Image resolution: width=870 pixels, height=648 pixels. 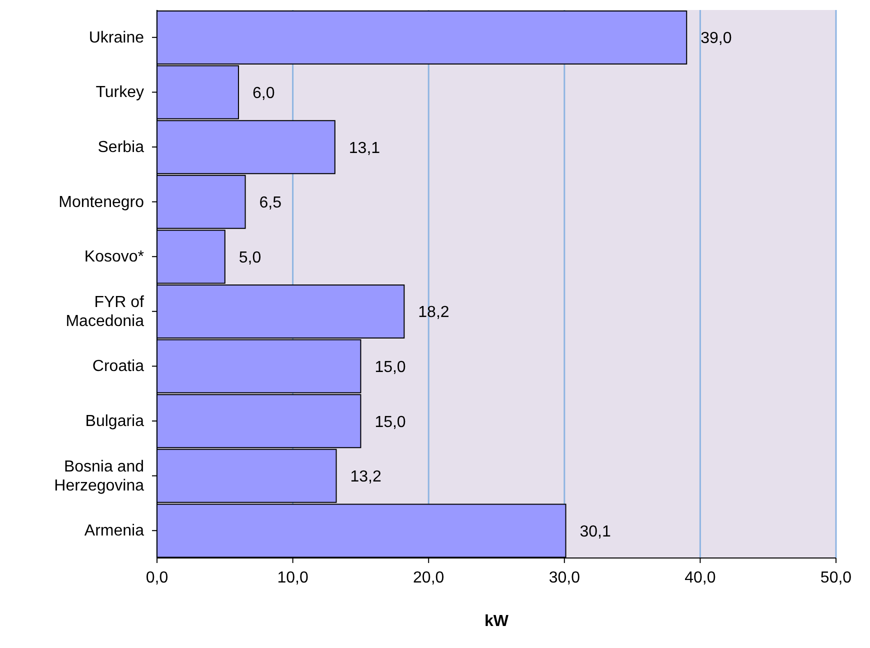 What do you see at coordinates (157, 577) in the screenshot?
I see `x-tick-label: 0,0` at bounding box center [157, 577].